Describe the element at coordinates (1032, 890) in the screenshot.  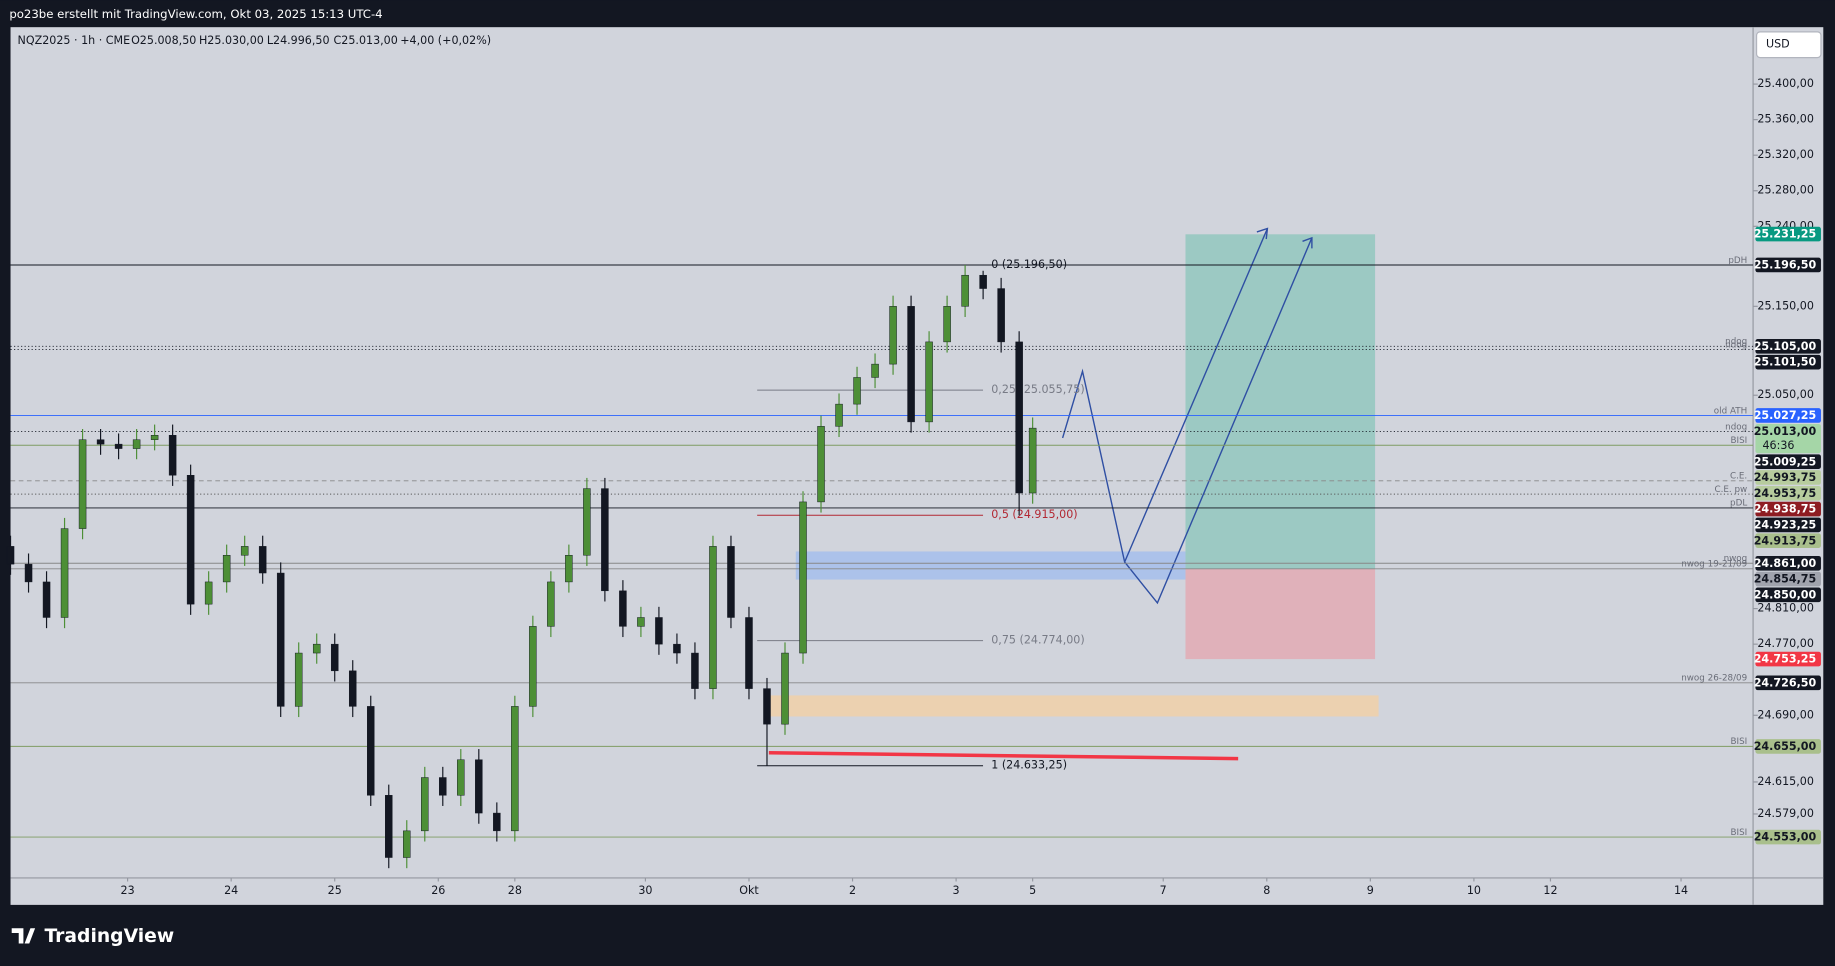
I see `x-tick-label: 5` at that location.